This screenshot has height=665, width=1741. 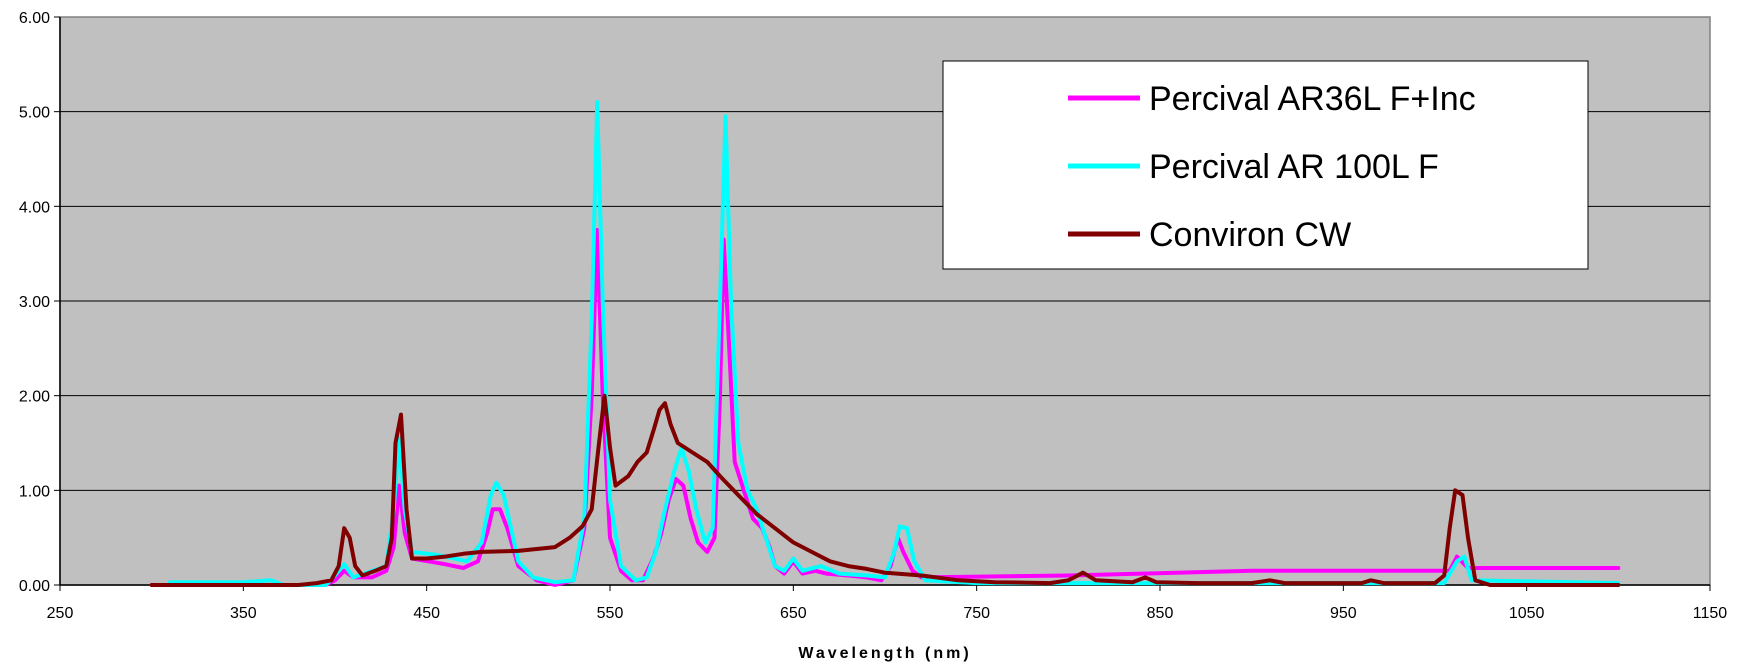 What do you see at coordinates (34, 18) in the screenshot?
I see `y-tick-label: 6.00` at bounding box center [34, 18].